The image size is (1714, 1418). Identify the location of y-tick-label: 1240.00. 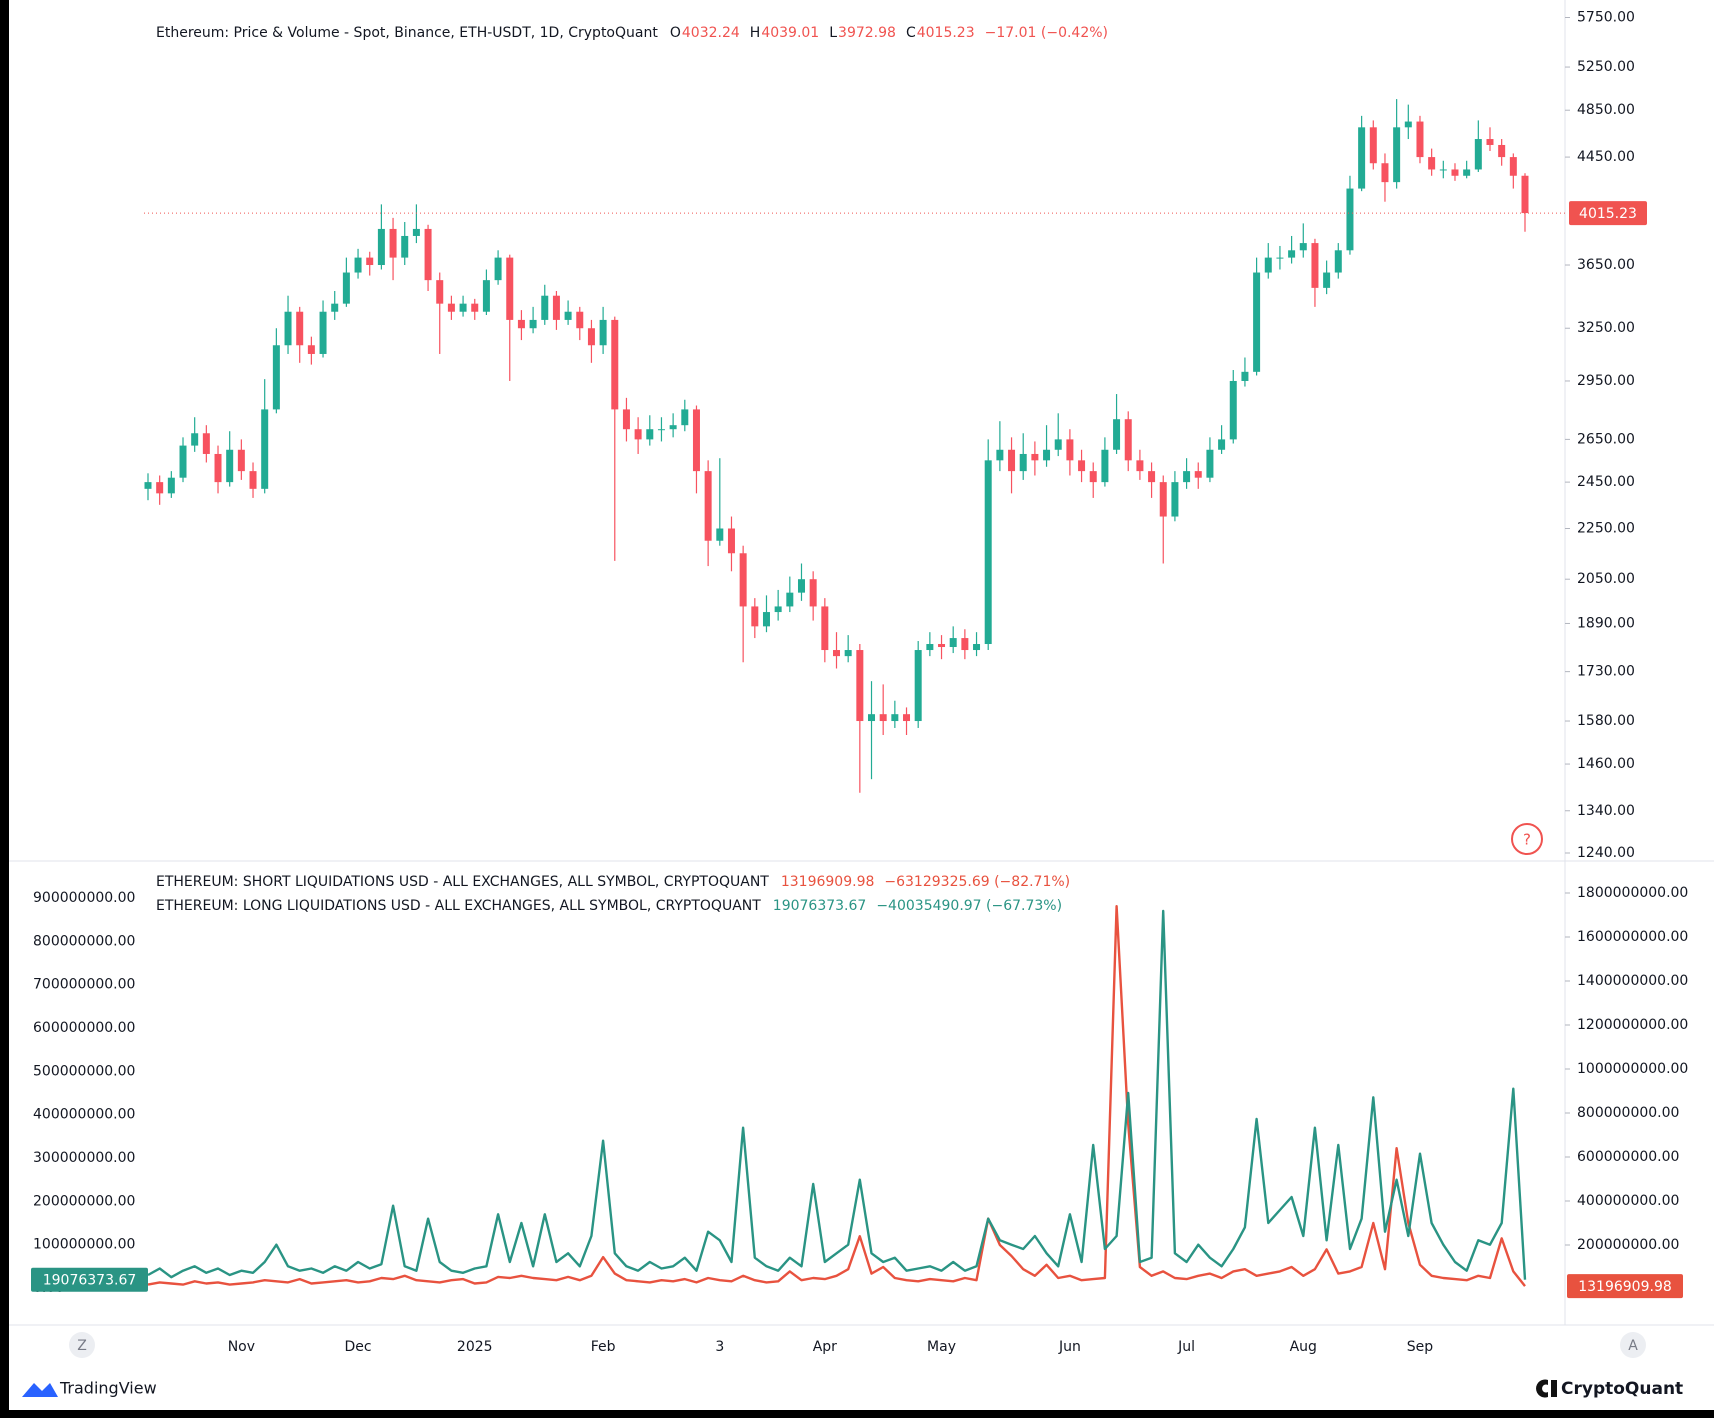
(1606, 853).